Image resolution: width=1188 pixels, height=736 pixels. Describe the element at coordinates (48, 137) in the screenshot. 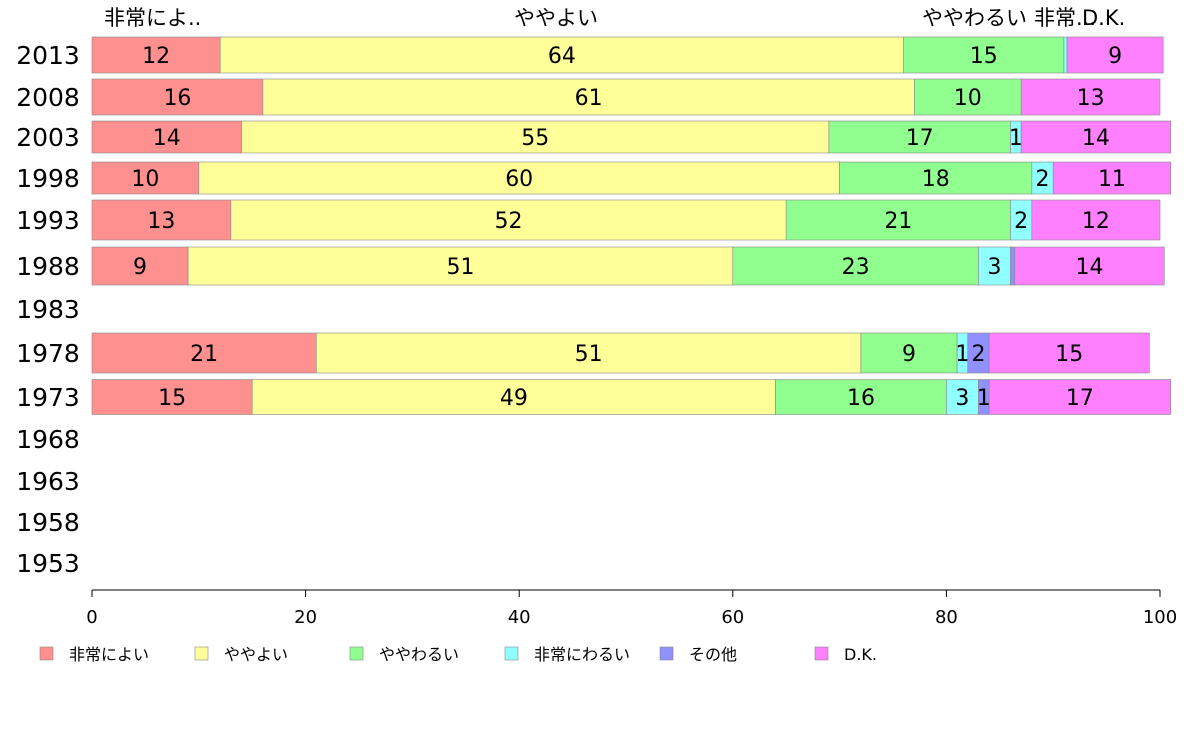

I see `y-tick-label: 2003` at that location.